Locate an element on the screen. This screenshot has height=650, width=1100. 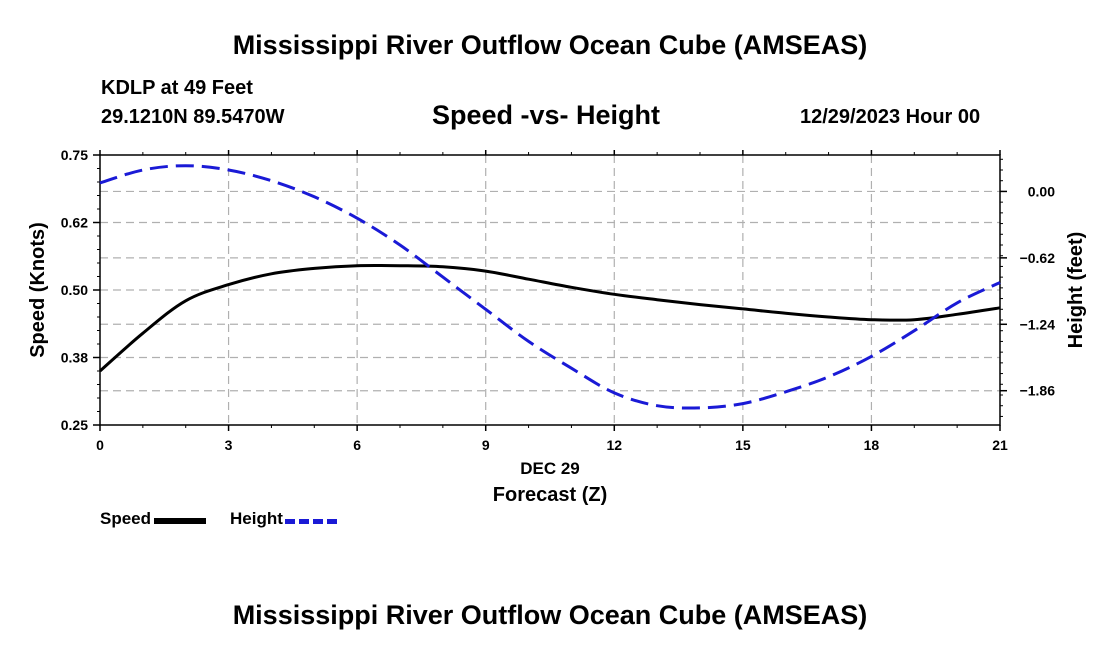
y2-tick-label: −1.24 is located at coordinates (1038, 324).